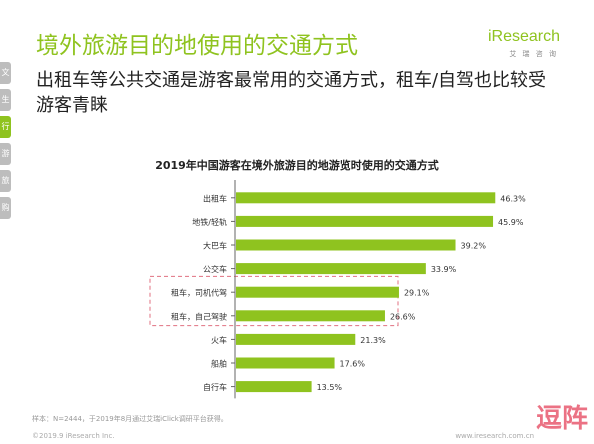 This screenshot has width=594, height=444. Describe the element at coordinates (215, 387) in the screenshot. I see `category-label: 自行车` at that location.